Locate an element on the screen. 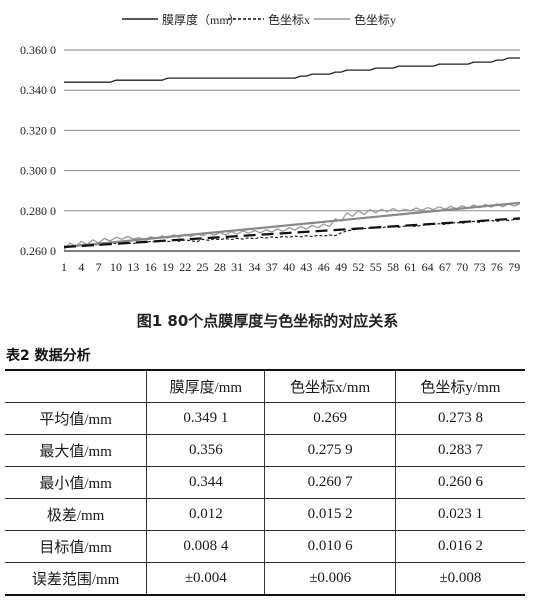  legend-label: 膜厚度（mm） is located at coordinates (201, 19).